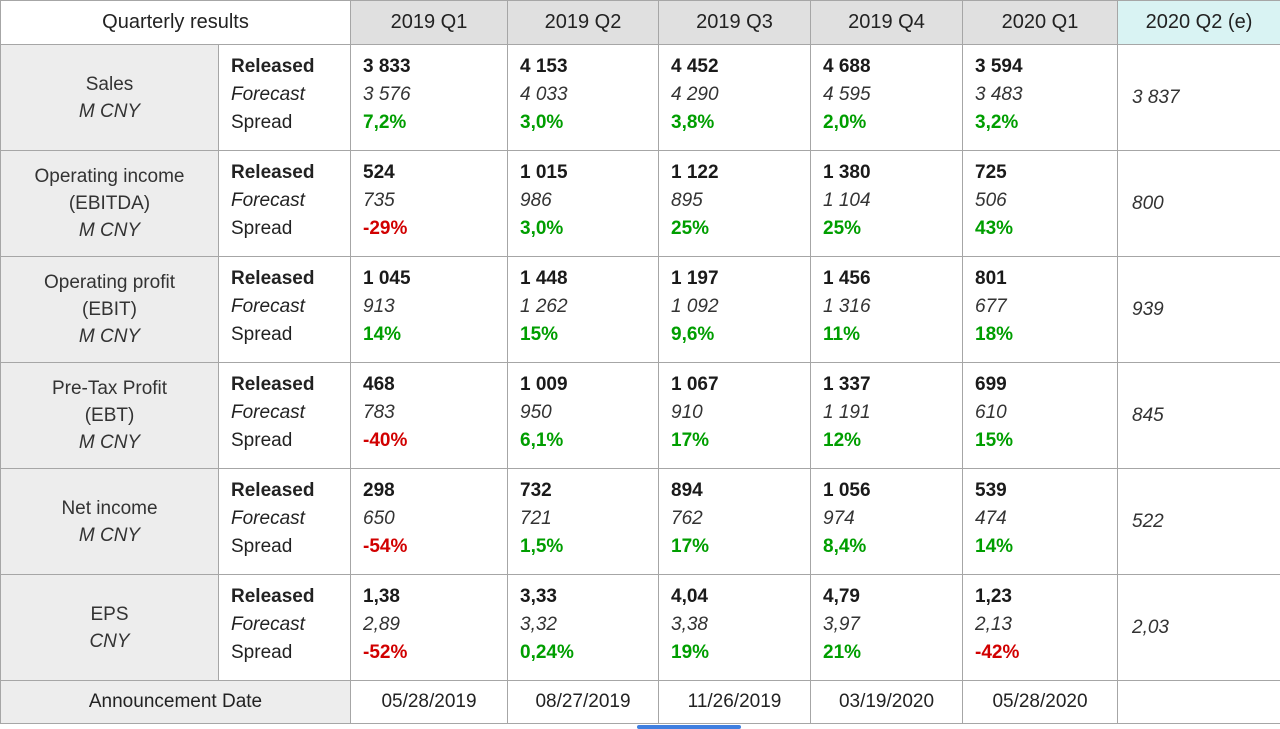 This screenshot has width=1280, height=729. What do you see at coordinates (886, 702) in the screenshot?
I see `announcement-date: 03/19/2020` at bounding box center [886, 702].